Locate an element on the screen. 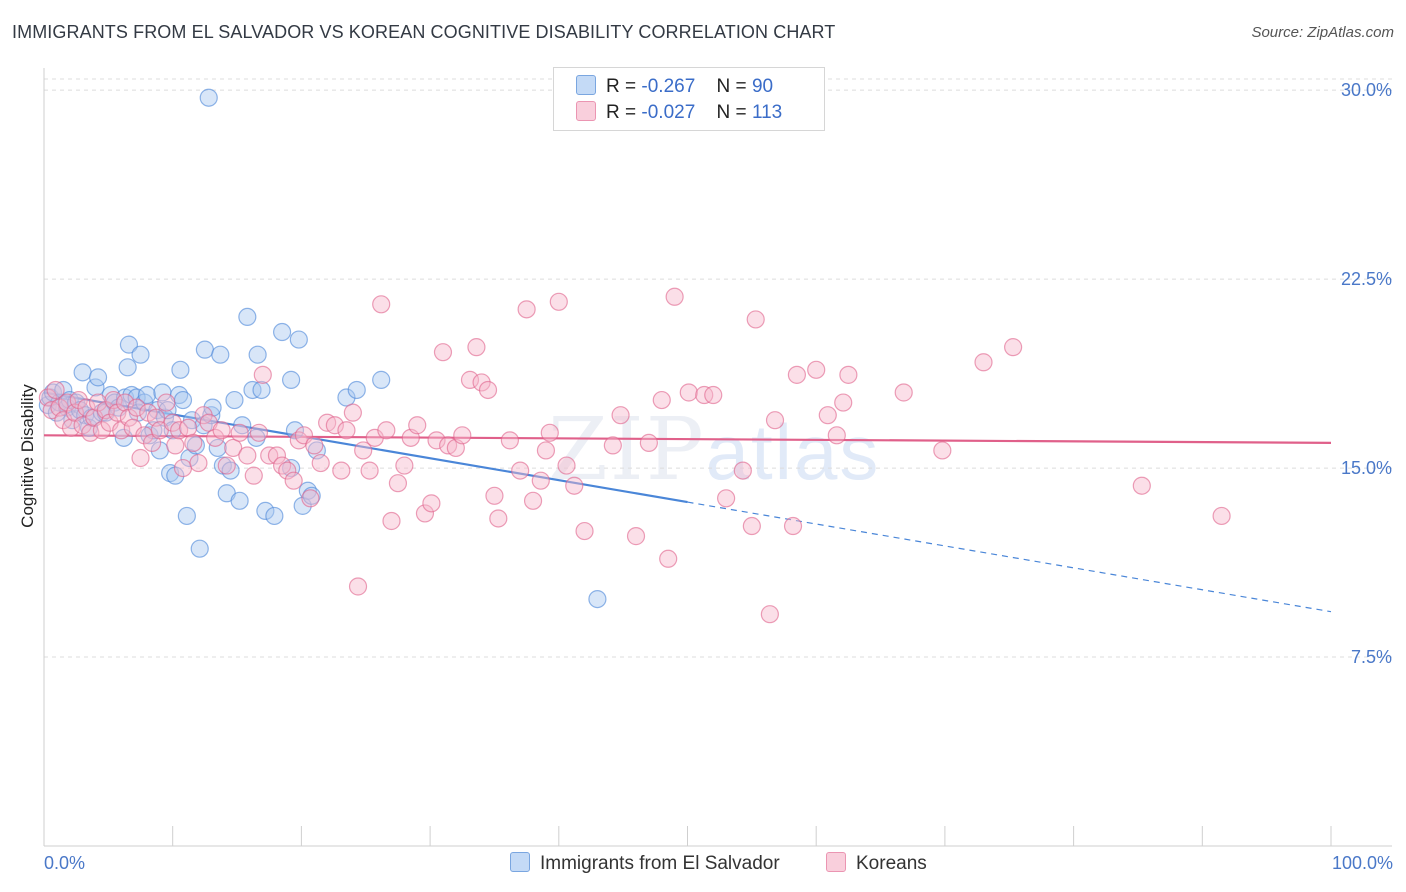  series-legend: Immigrants from El Salvador Koreans is located at coordinates (703, 865).